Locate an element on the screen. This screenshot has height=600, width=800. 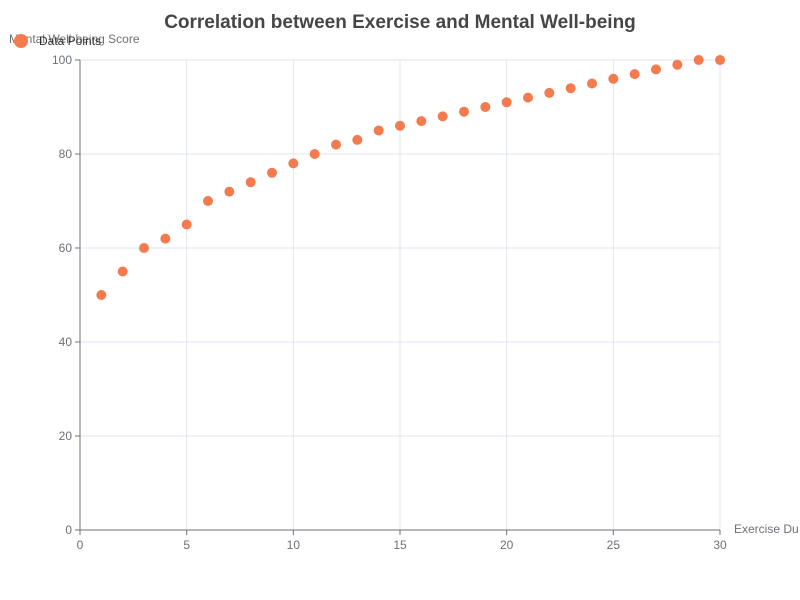
x-tick-label: 10 is located at coordinates (294, 545).